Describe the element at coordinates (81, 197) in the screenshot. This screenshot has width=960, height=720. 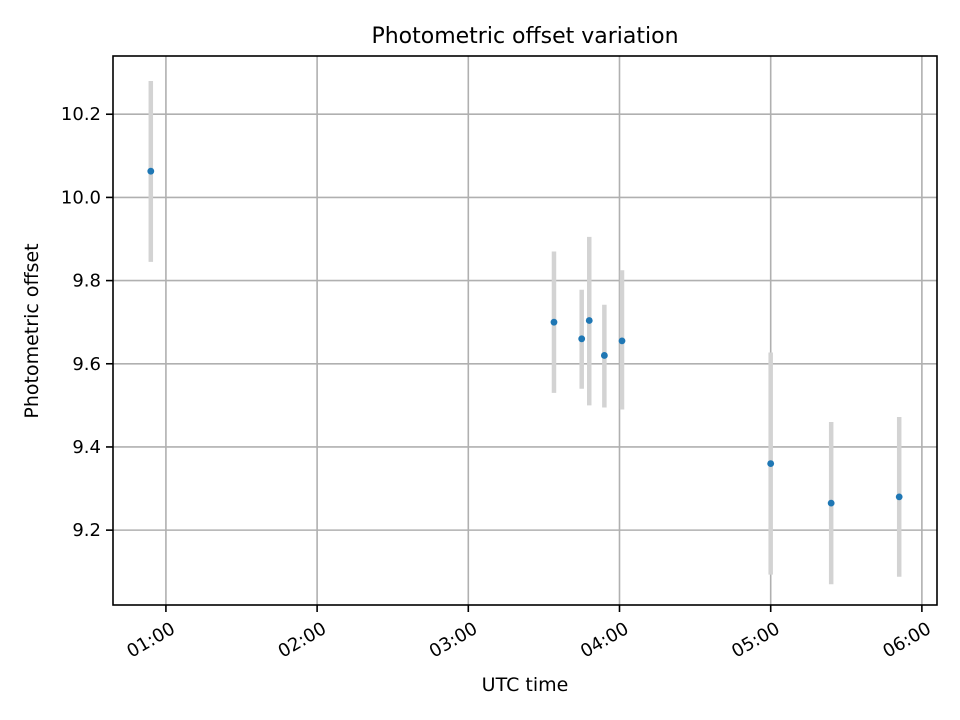
I see `y-tick-label: 10.0` at that location.